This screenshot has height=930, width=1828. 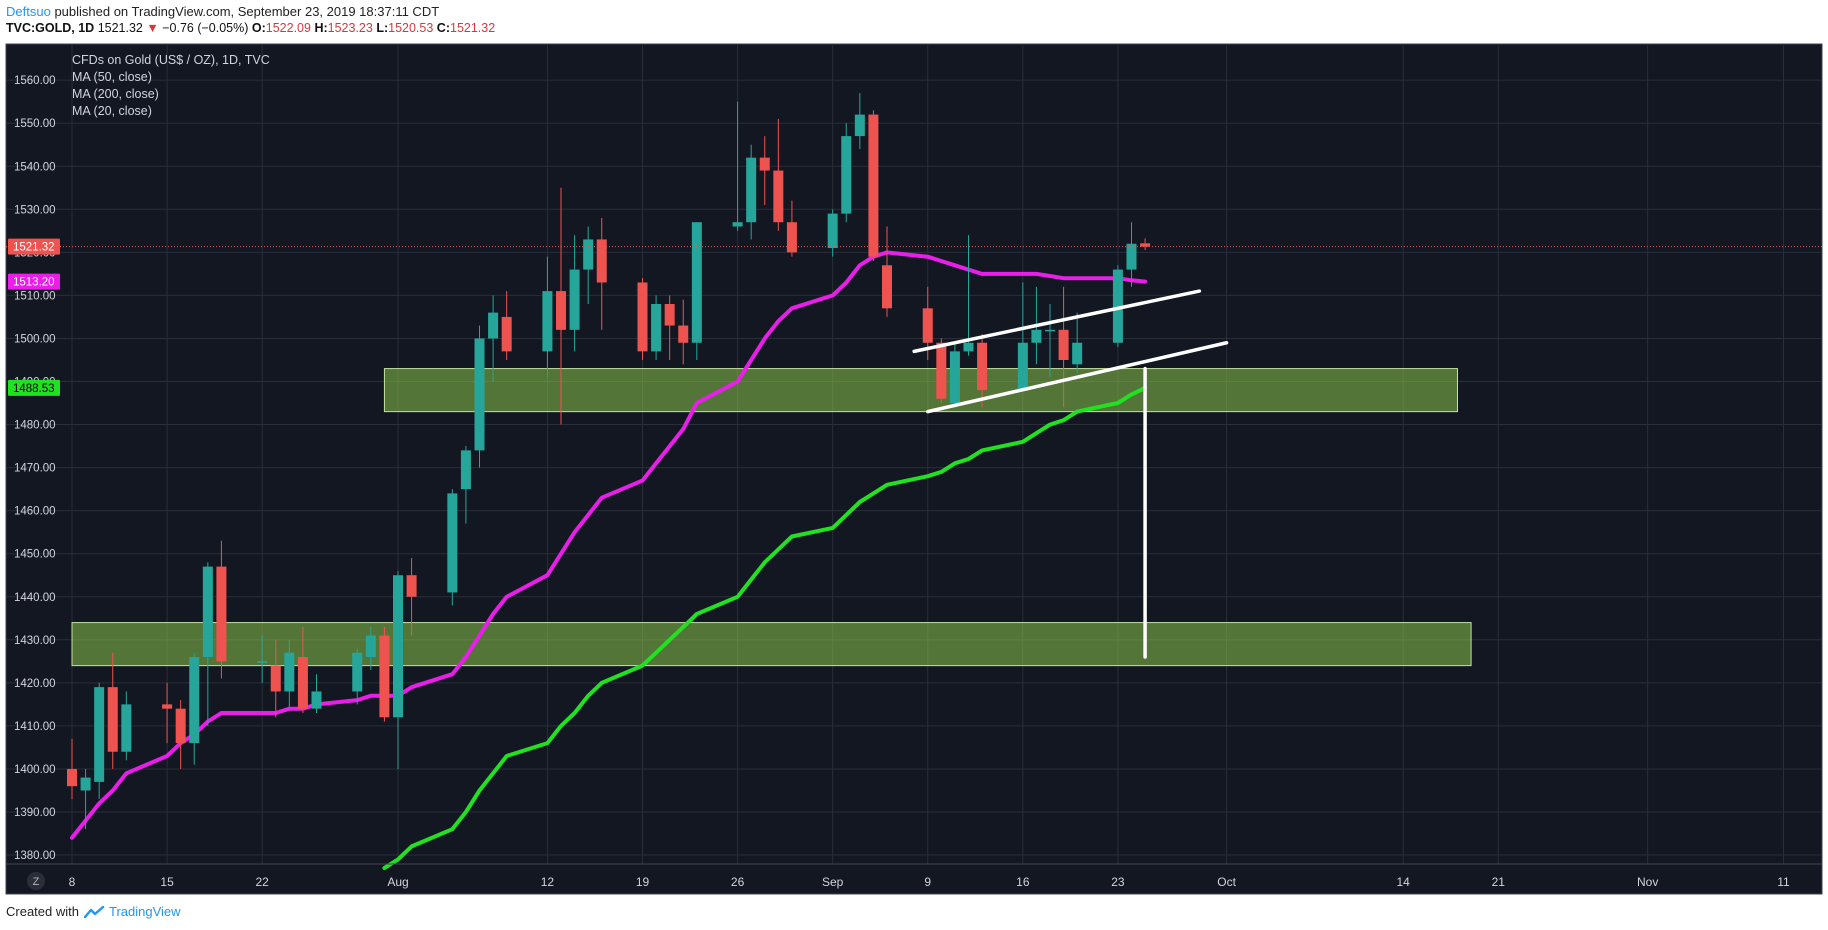 I want to click on x-tick-label: 23, so click(x=1118, y=882).